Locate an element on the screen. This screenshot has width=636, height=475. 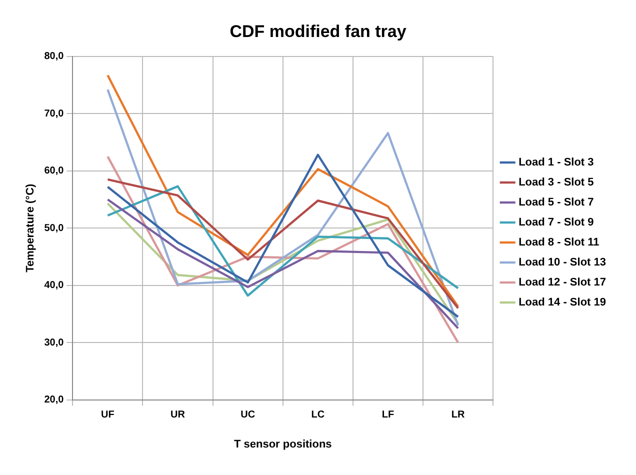
x-tick-label: LF is located at coordinates (388, 415).